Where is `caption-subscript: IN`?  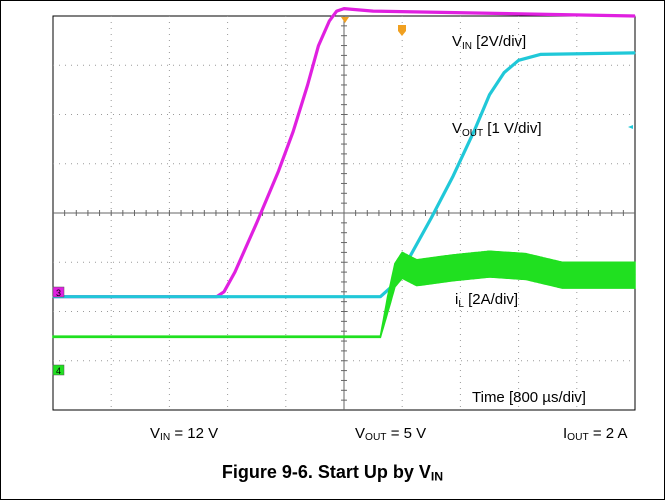 caption-subscript: IN is located at coordinates (437, 476).